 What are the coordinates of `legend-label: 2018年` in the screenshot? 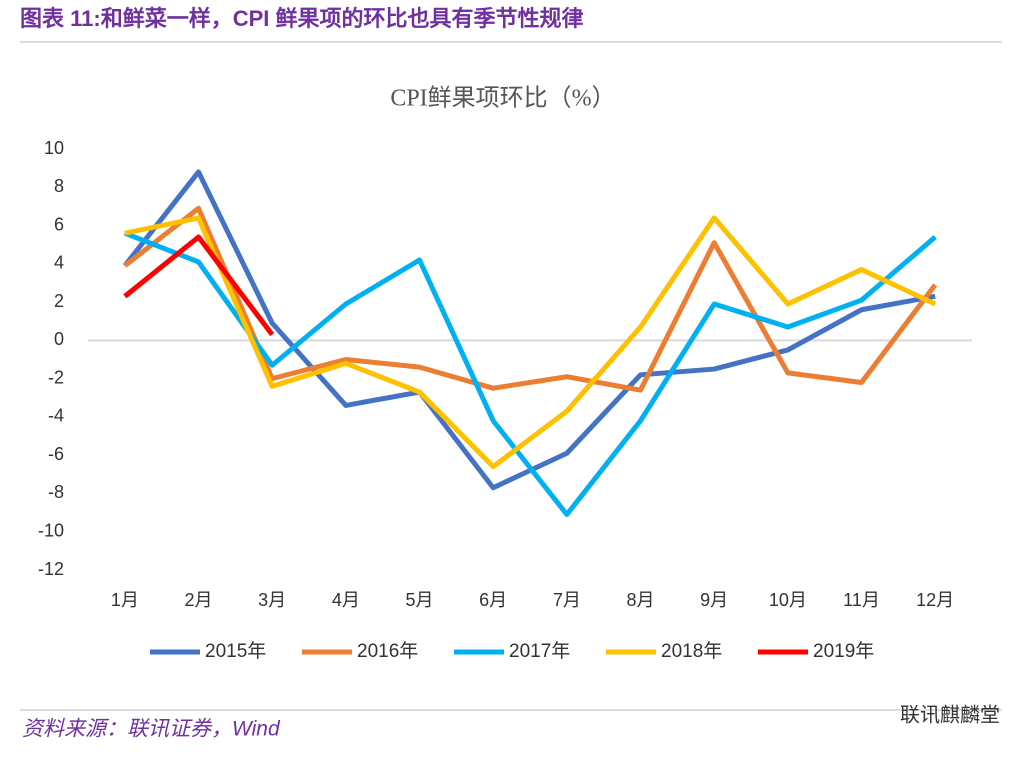 It's located at (691, 651).